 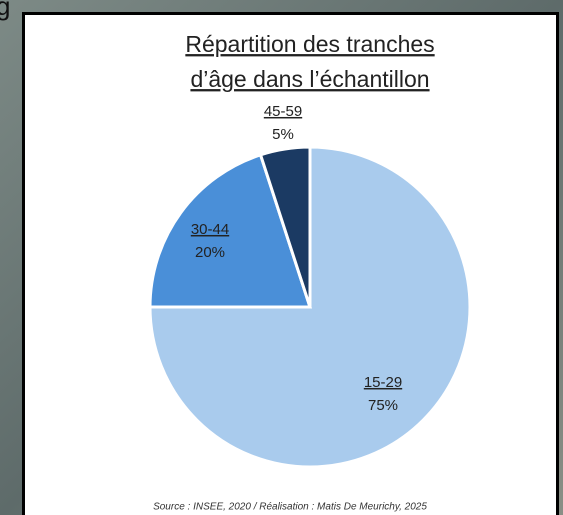 I want to click on slice-value-label: 20%, so click(x=210, y=252).